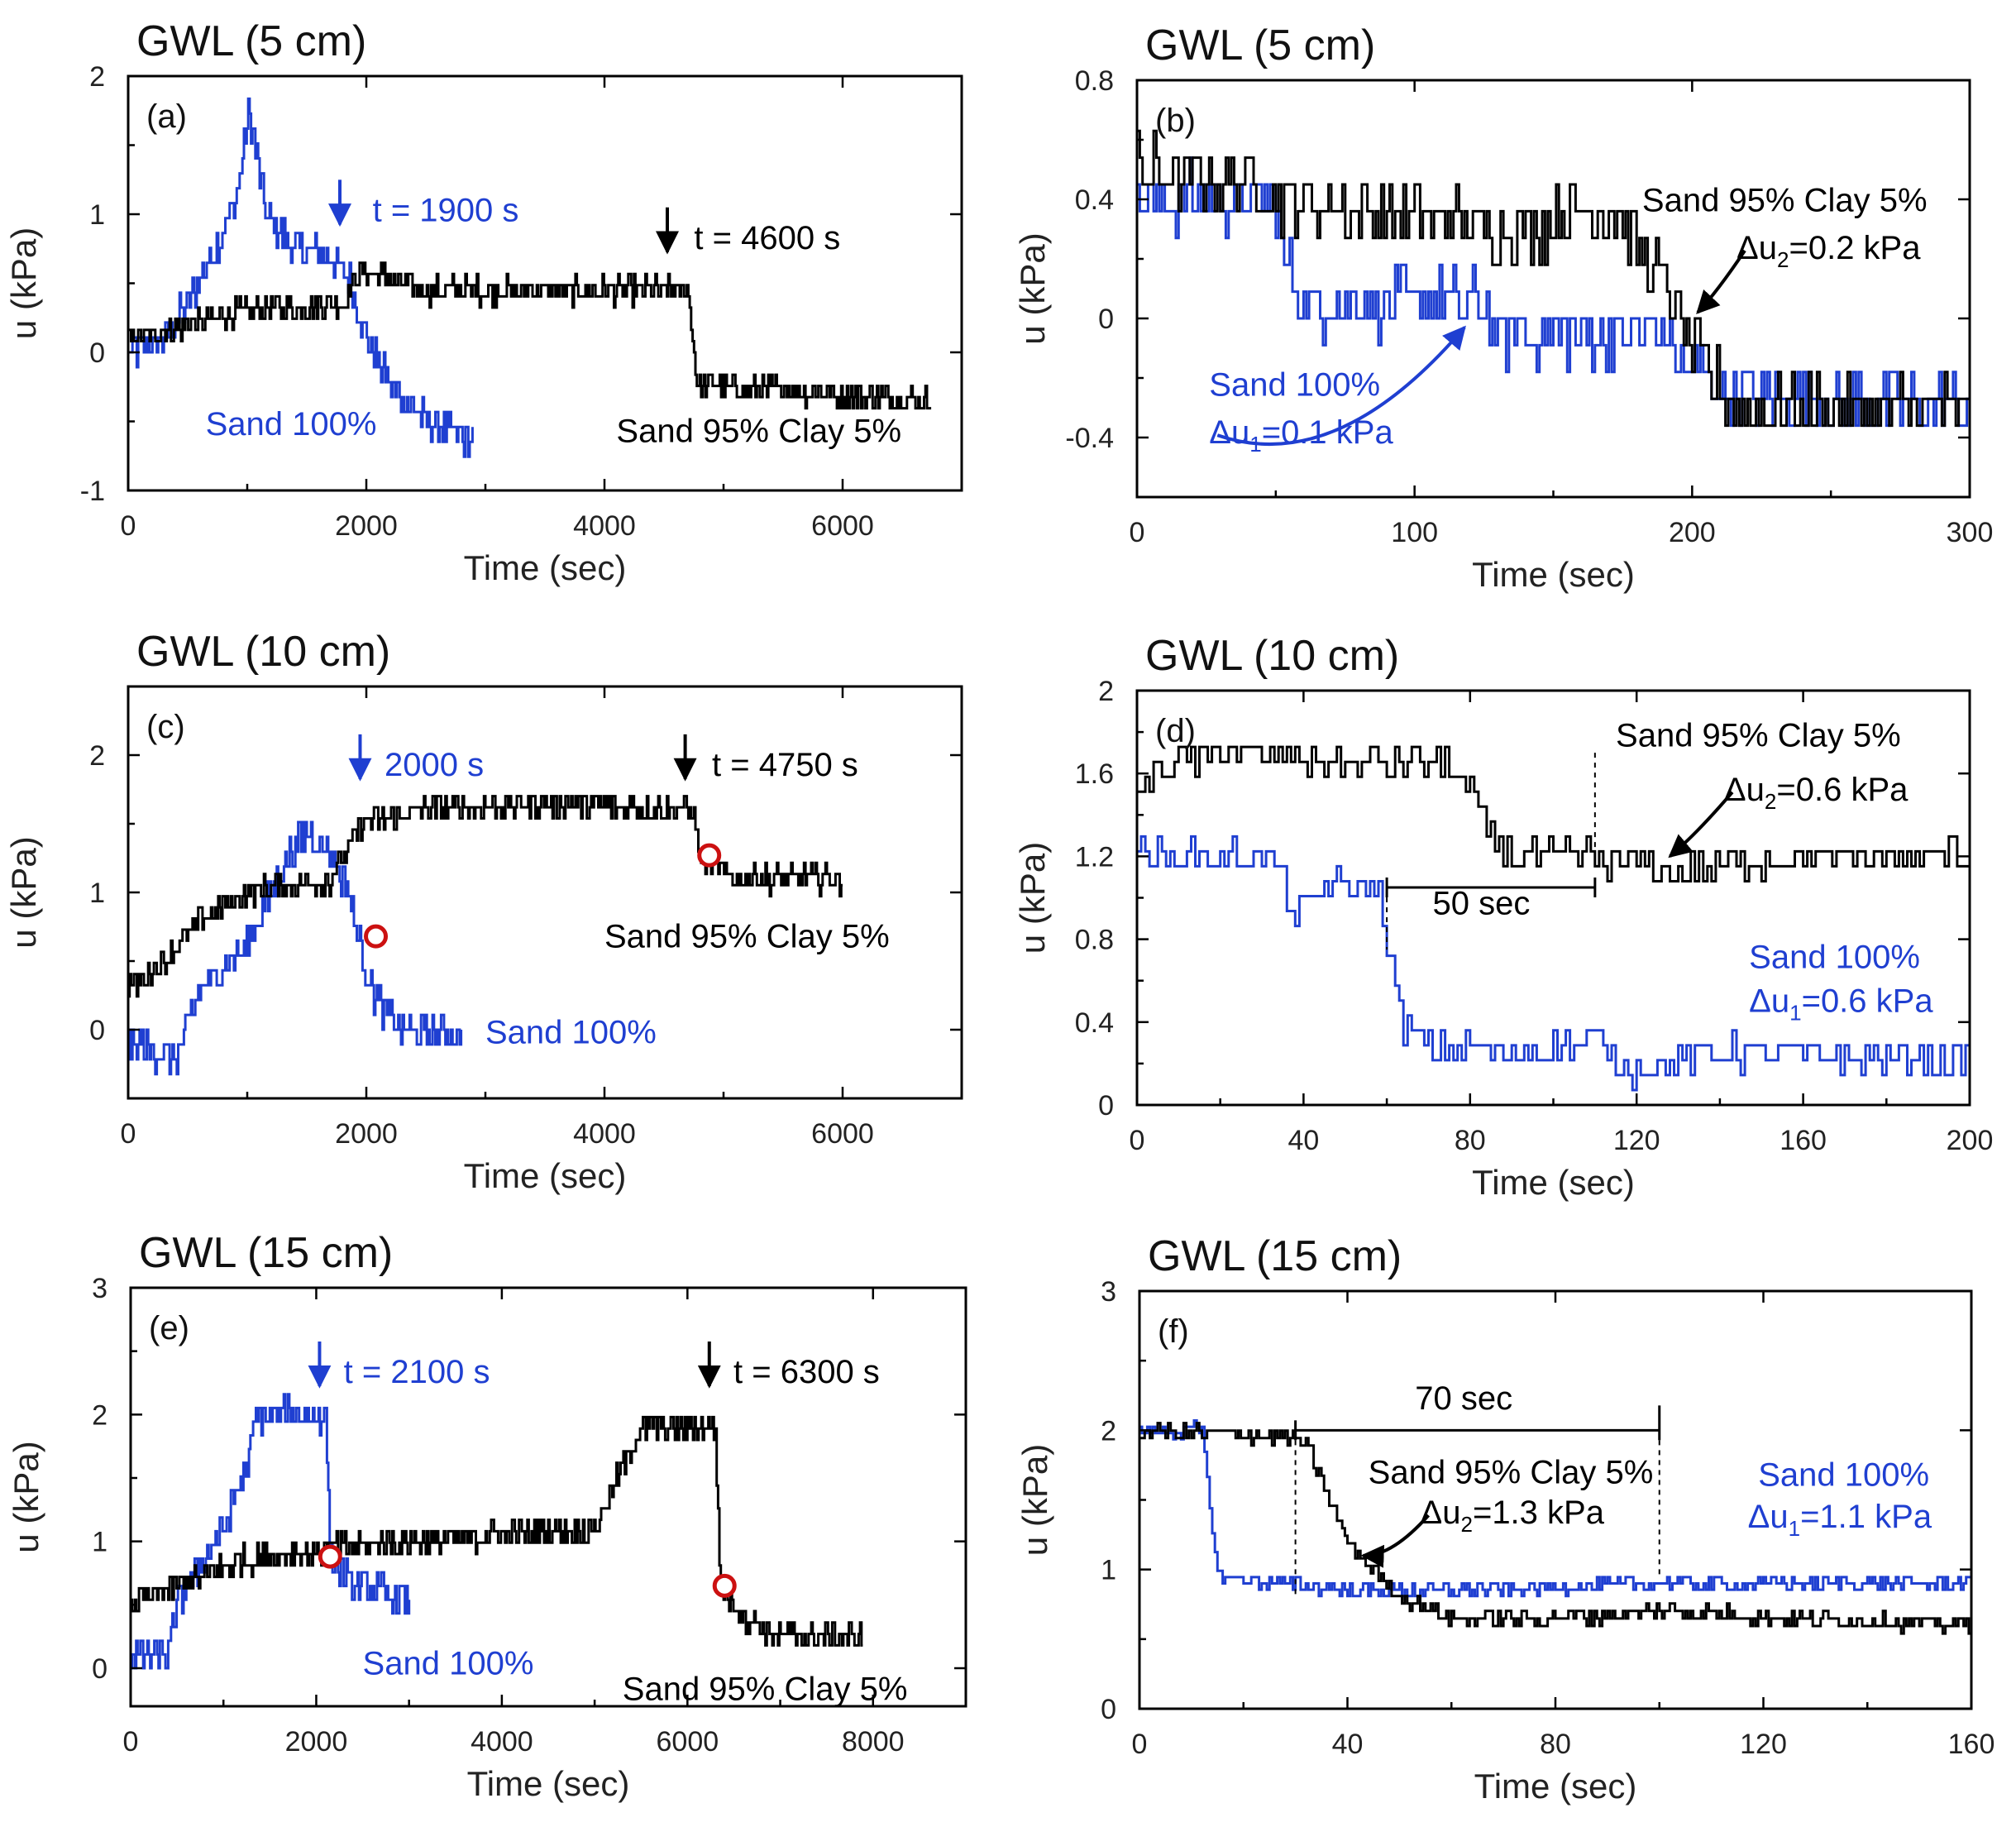  What do you see at coordinates (548, 1497) in the screenshot?
I see `plot-frame` at bounding box center [548, 1497].